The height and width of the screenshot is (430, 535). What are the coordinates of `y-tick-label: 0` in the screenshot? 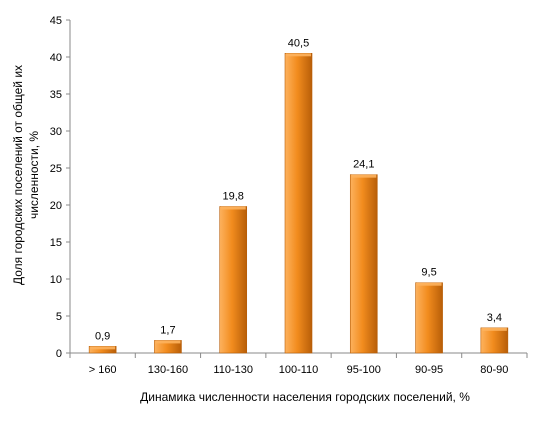 It's located at (59, 354).